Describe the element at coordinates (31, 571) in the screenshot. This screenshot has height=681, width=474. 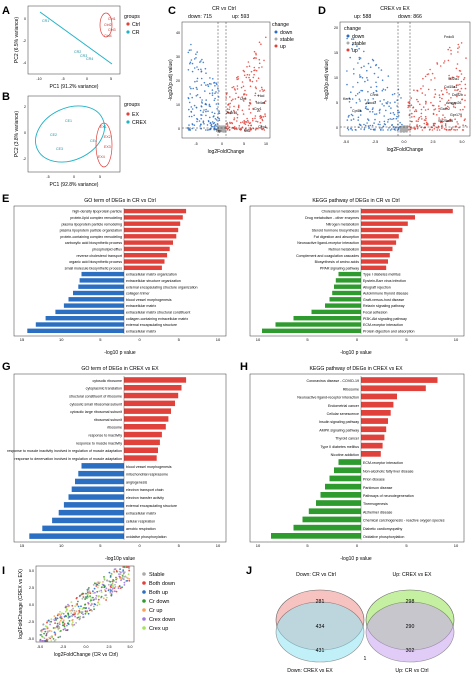
I see `scatter-i-ytick: 5.0` at that location.